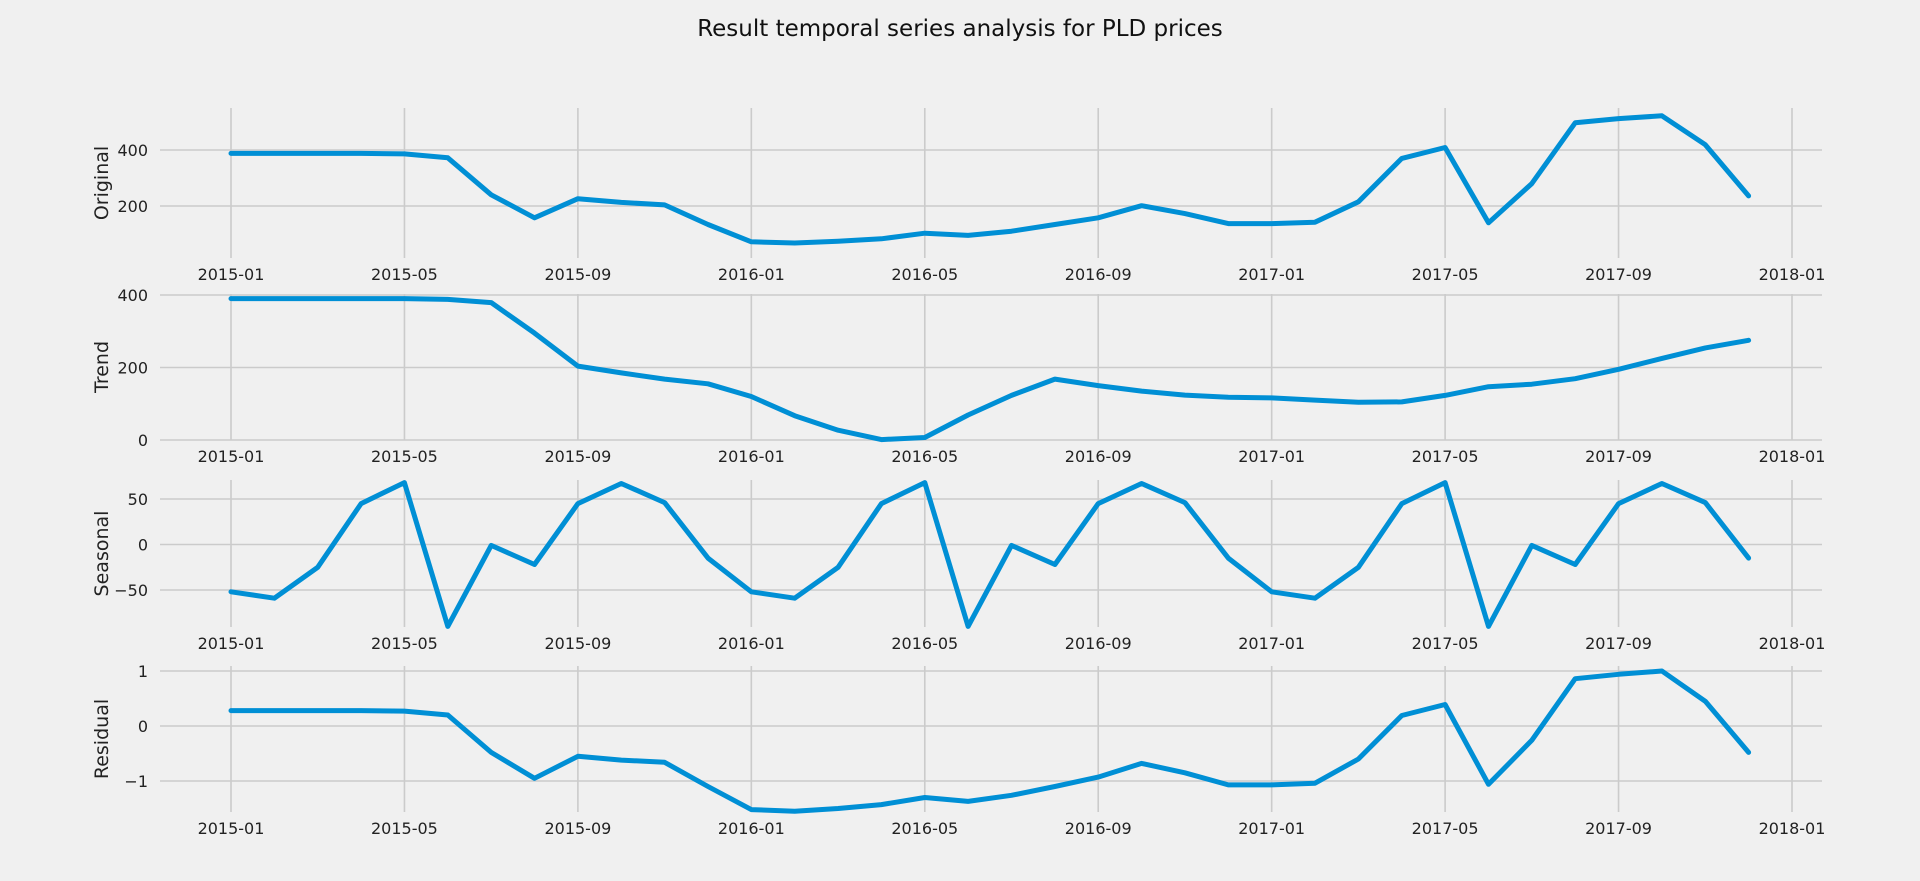  I want to click on x-tick-label: 2016-09, so click(1098, 456).